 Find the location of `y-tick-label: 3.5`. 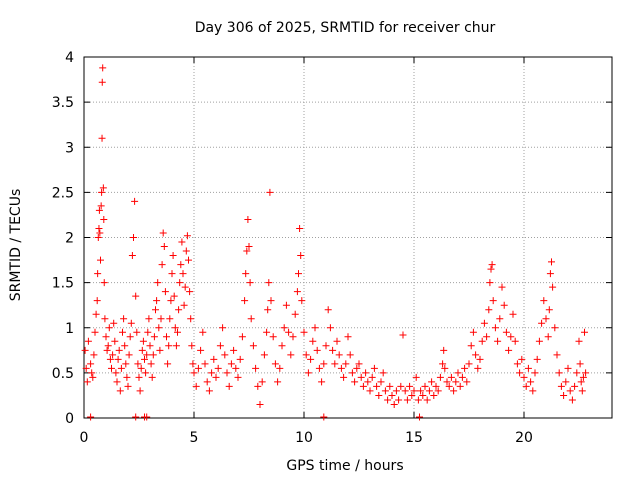

y-tick-label: 3.5 is located at coordinates (63, 103).